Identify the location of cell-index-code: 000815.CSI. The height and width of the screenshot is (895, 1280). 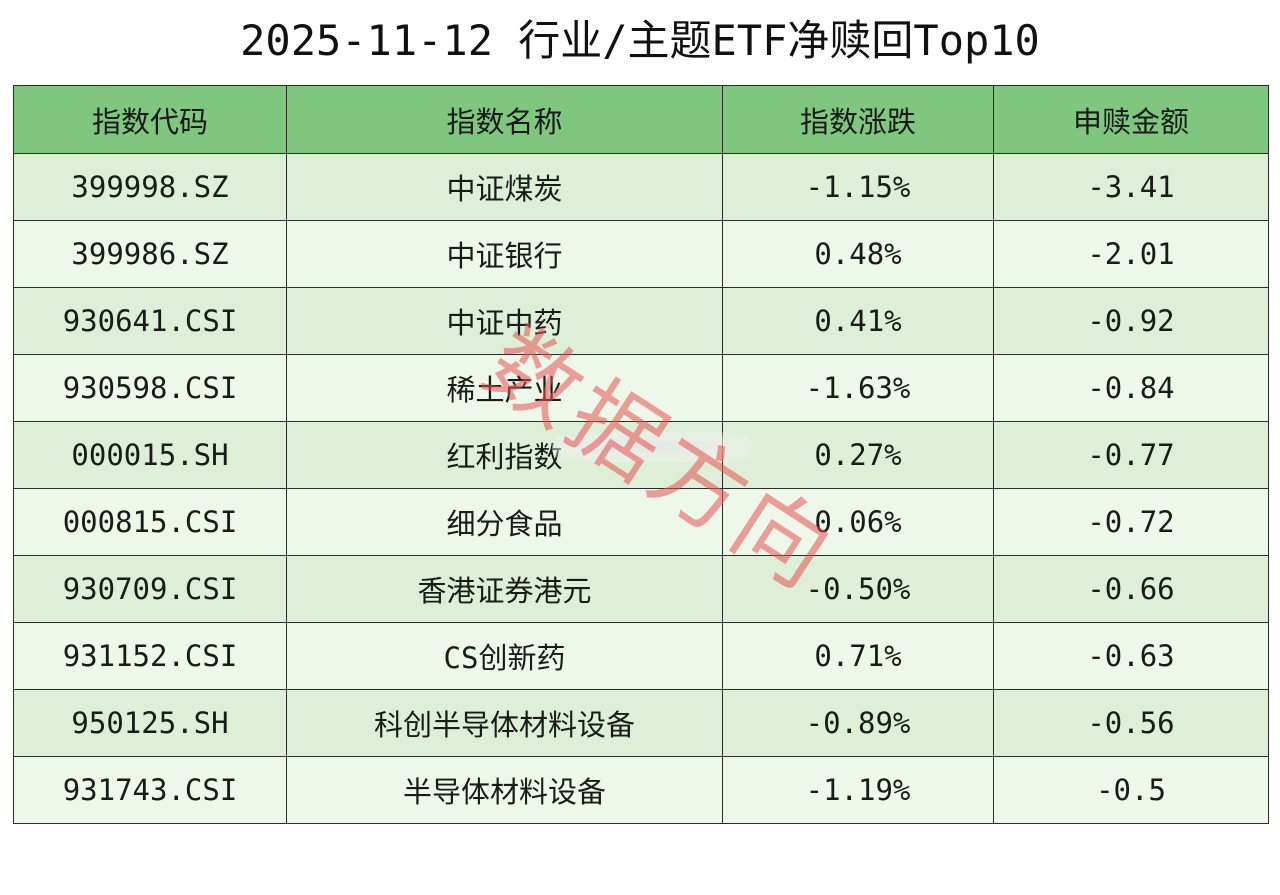
(150, 522).